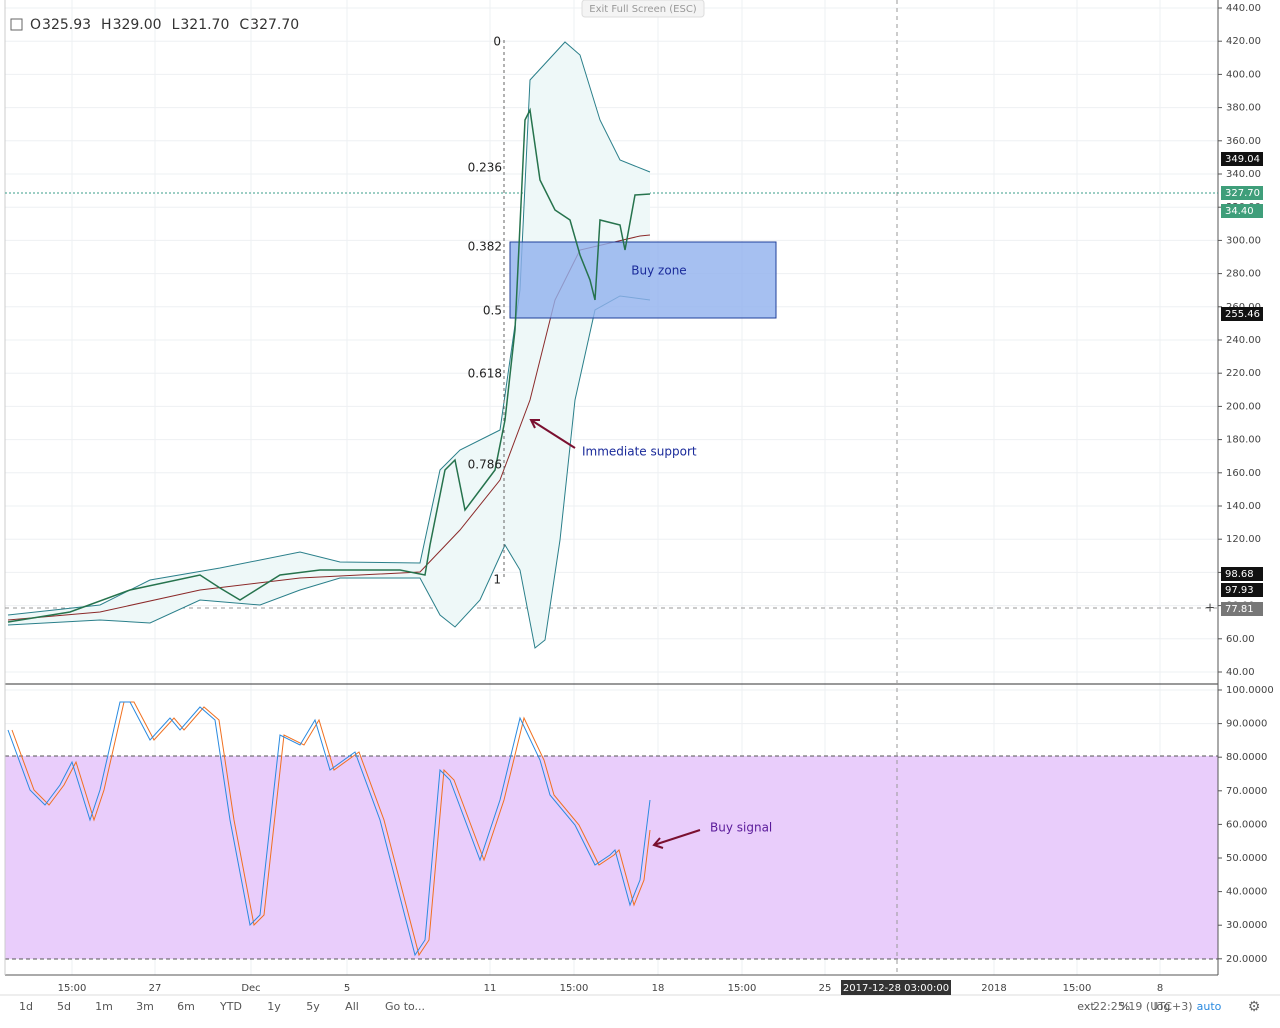 The width and height of the screenshot is (1280, 1028). Describe the element at coordinates (230, 1006) in the screenshot. I see `range-button: YTD` at that location.